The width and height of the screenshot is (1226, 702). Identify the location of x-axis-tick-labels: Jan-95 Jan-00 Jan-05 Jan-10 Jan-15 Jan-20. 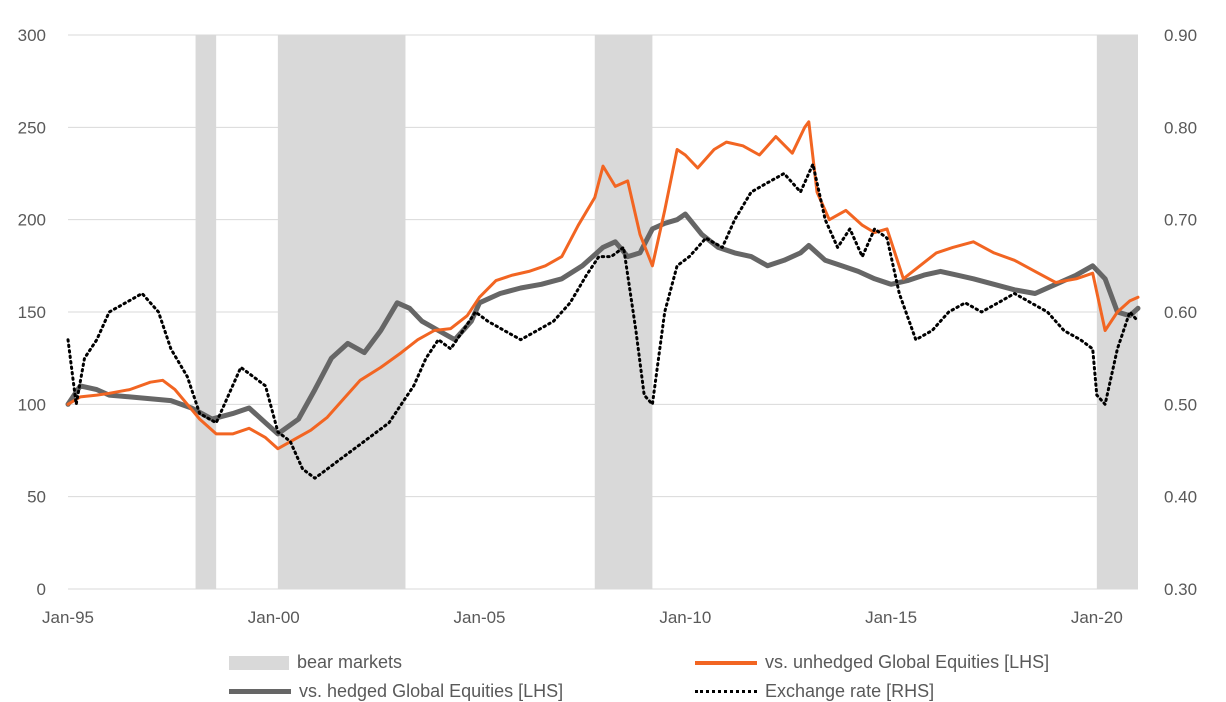
(582, 617).